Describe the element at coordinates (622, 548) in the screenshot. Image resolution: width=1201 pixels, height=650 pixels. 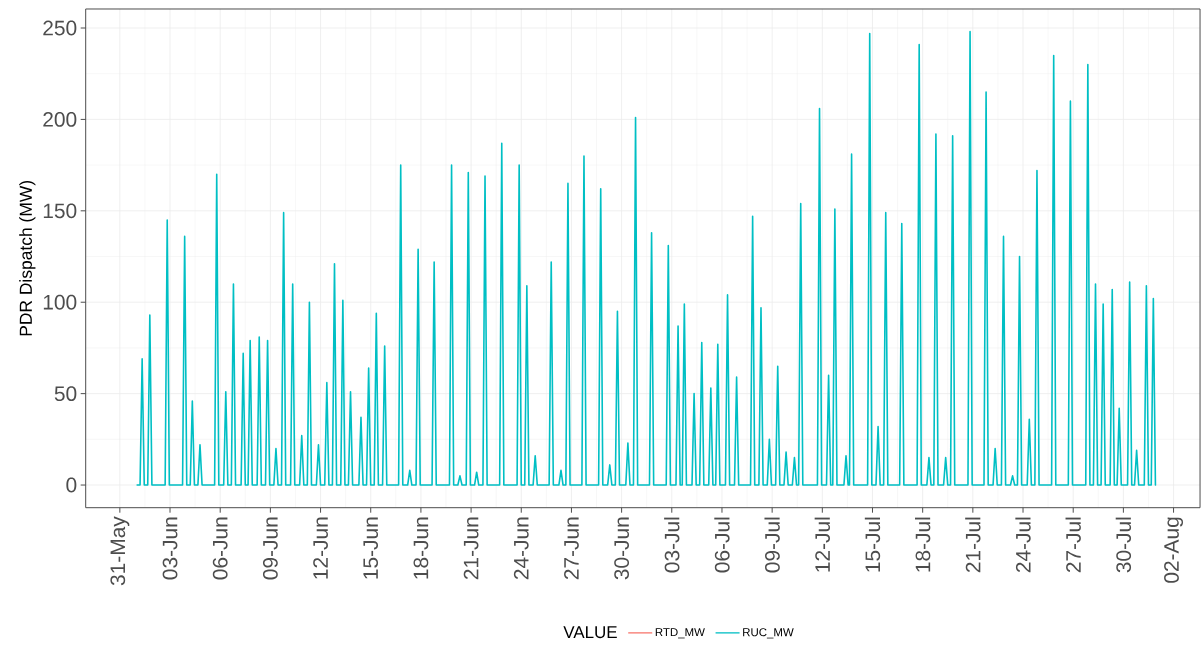
I see `x-tick-label: 30-Jun` at that location.